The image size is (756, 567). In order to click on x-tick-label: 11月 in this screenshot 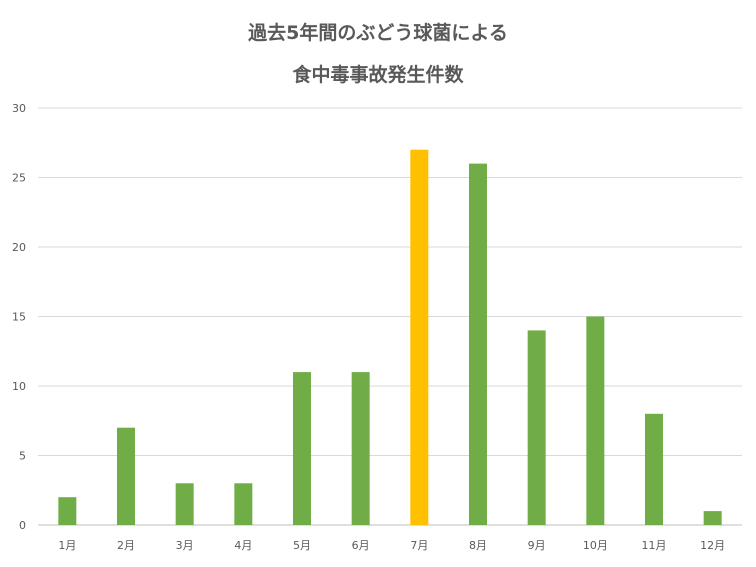, I will do `click(654, 545)`.